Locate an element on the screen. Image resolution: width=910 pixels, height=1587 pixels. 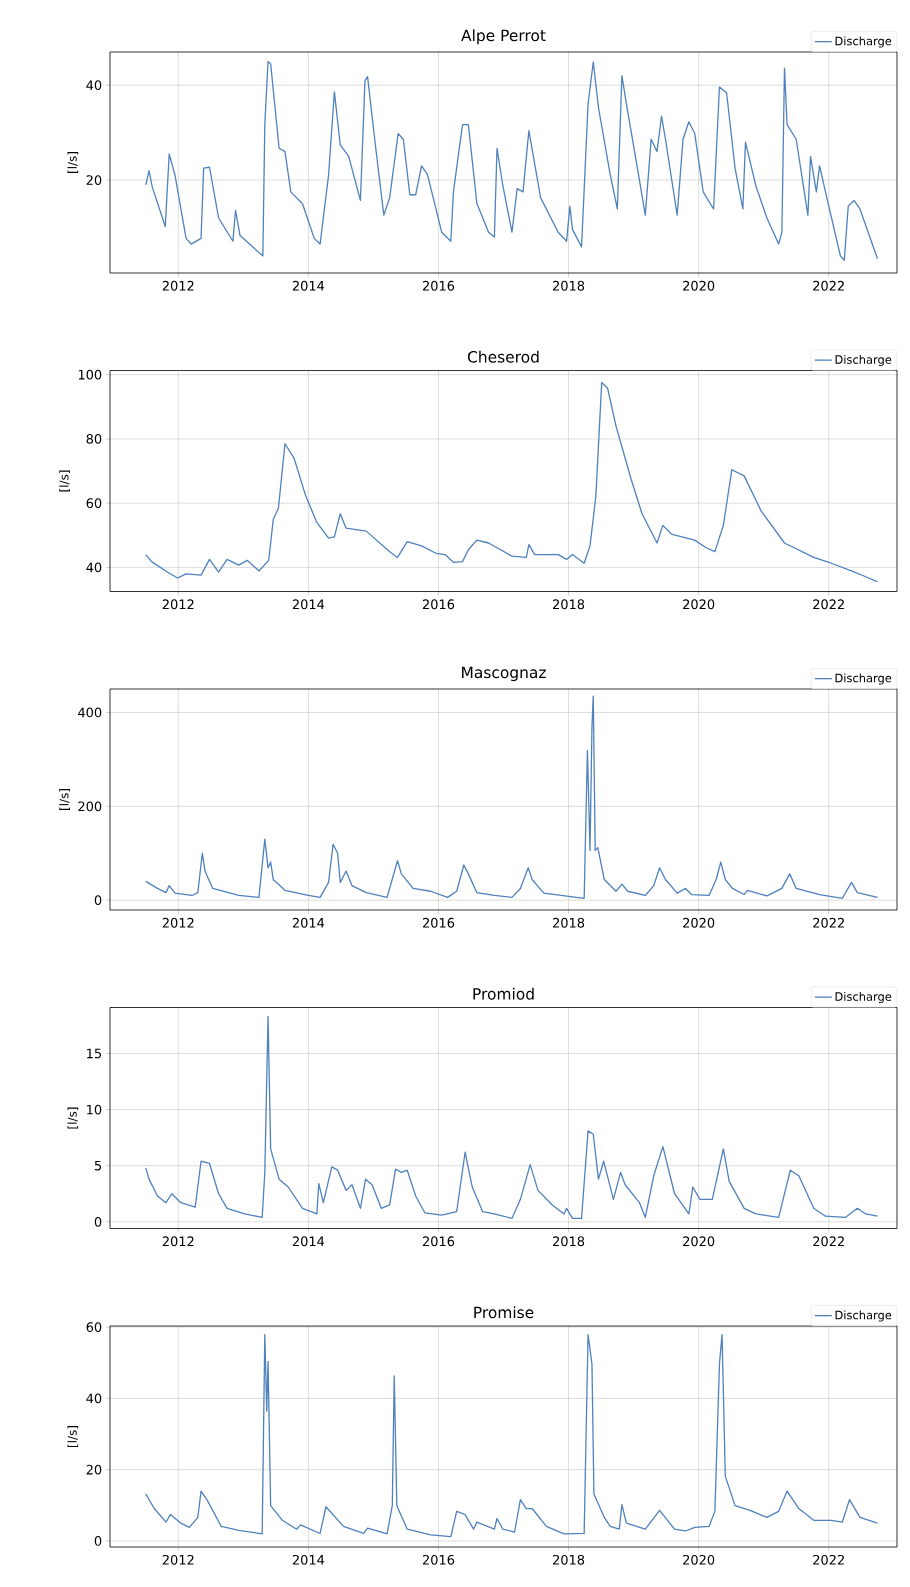
chart-title: Promiod is located at coordinates (503, 993).